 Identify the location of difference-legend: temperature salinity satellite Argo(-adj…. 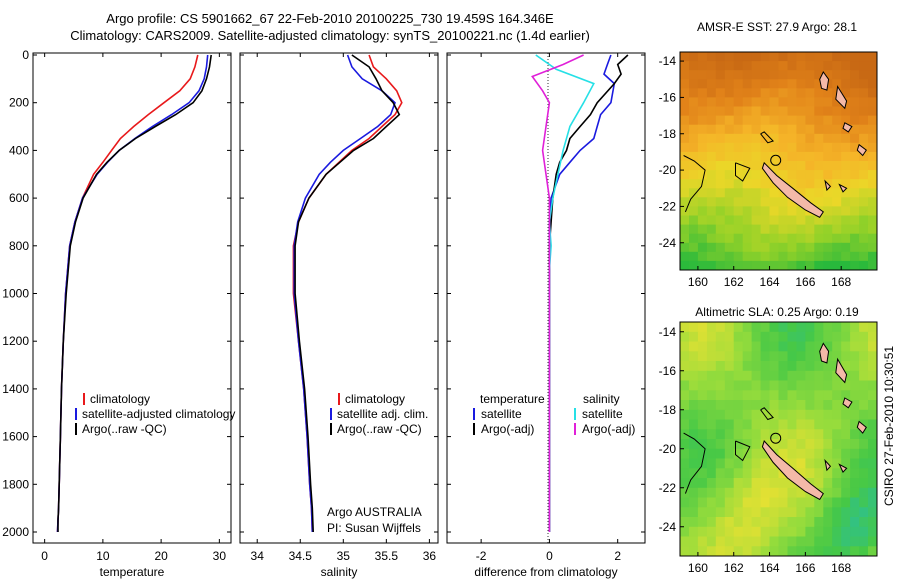
(554, 414).